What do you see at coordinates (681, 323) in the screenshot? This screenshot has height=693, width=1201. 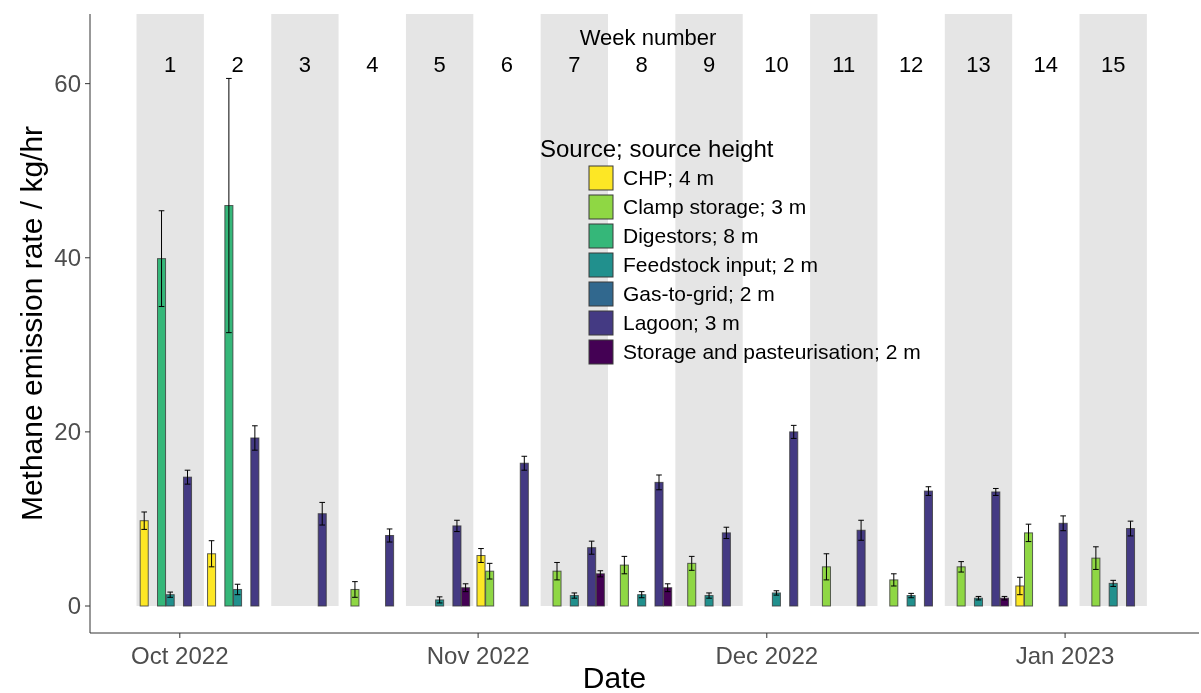 I see `legend-label: Lagoon; 3 m` at bounding box center [681, 323].